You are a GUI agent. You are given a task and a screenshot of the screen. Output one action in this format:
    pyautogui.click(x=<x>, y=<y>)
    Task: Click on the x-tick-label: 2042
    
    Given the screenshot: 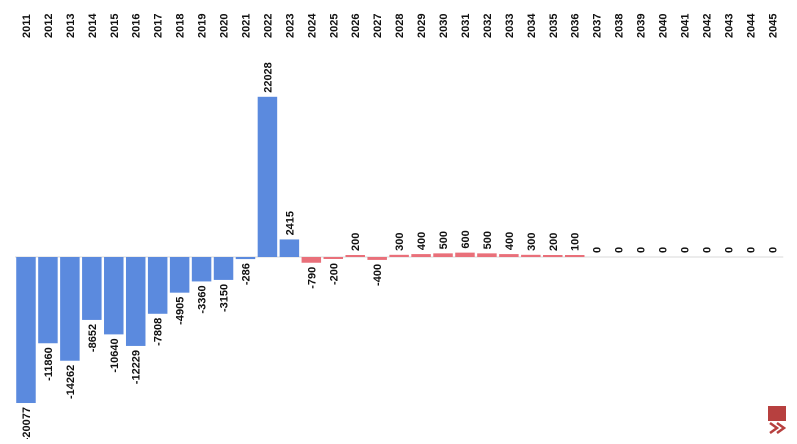 What is the action you would take?
    pyautogui.click(x=707, y=26)
    